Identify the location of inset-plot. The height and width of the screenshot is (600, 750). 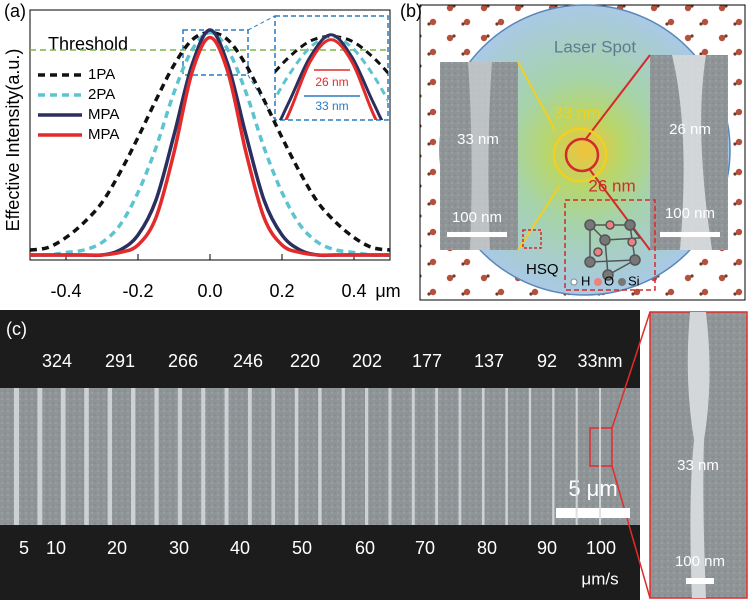
(331, 76).